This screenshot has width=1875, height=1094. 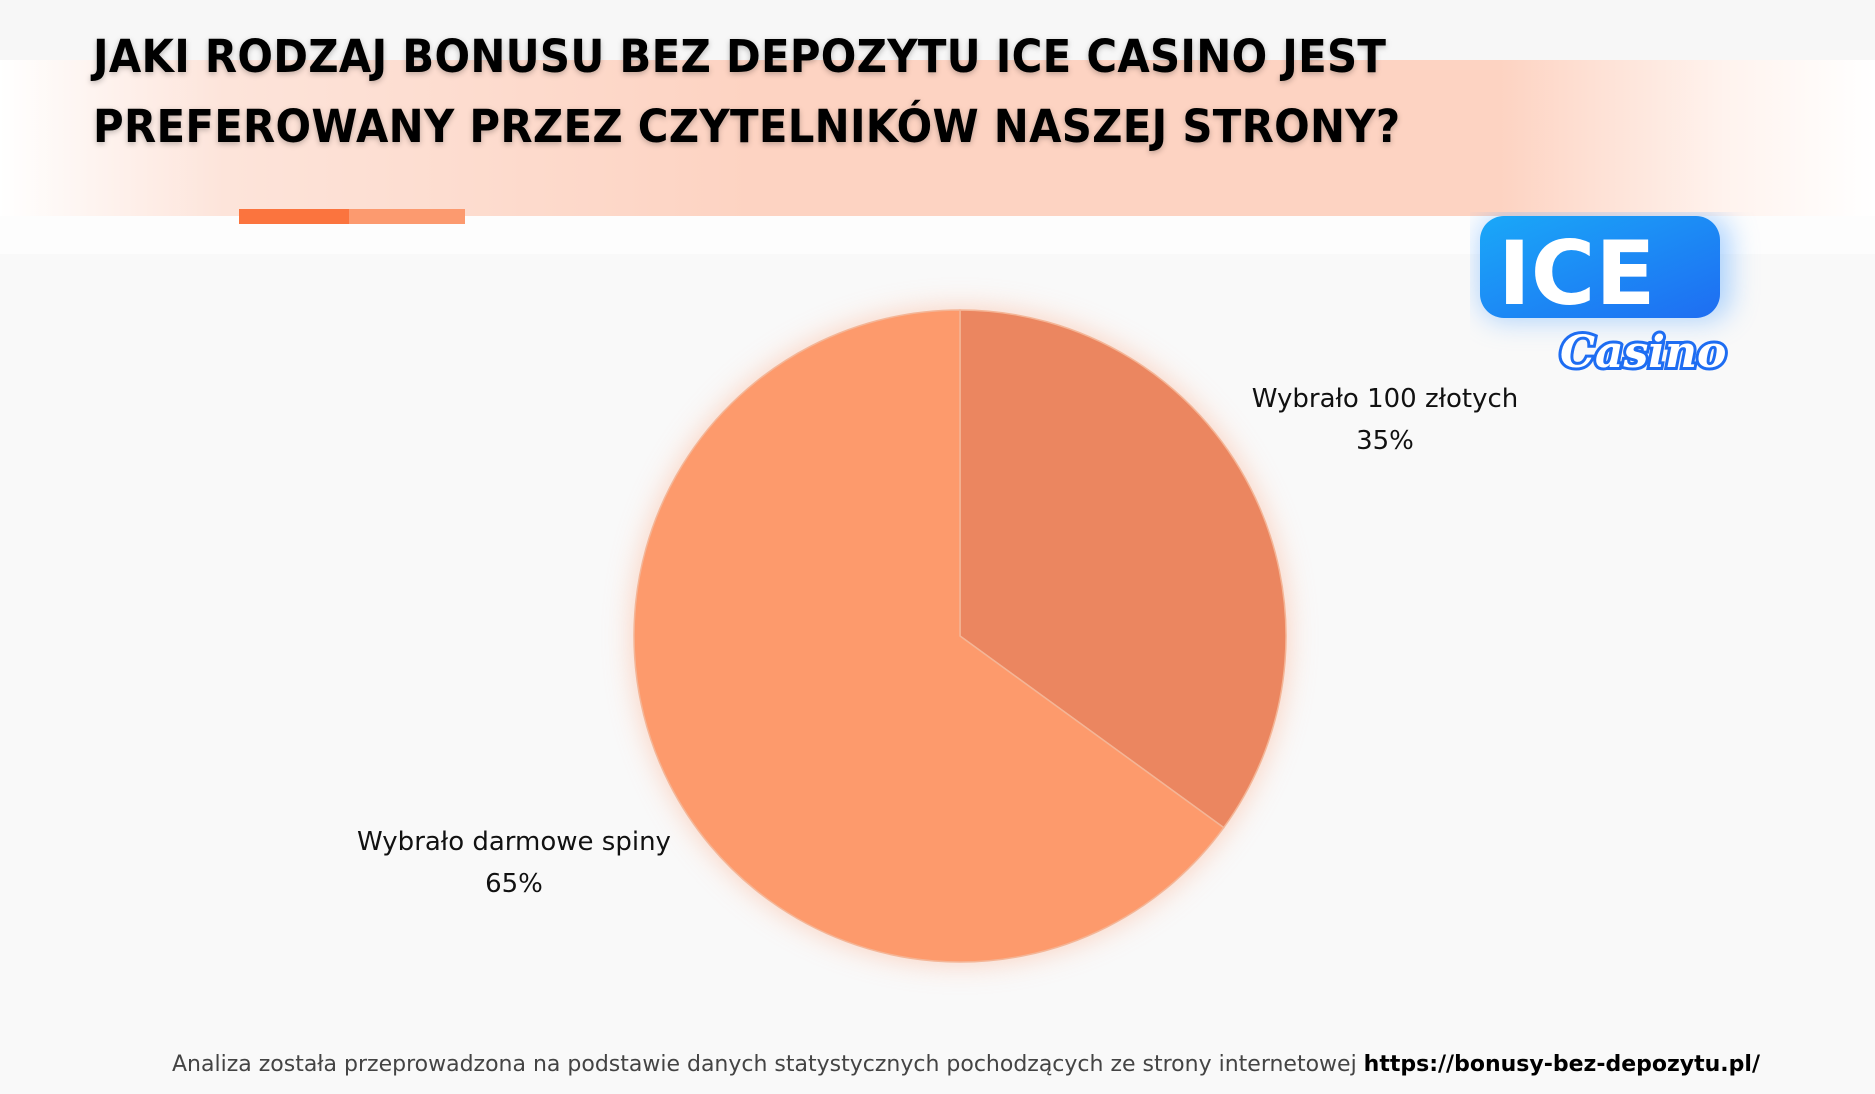 I want to click on slice-label-name: Wybrało 100 złotych, so click(x=1385, y=399).